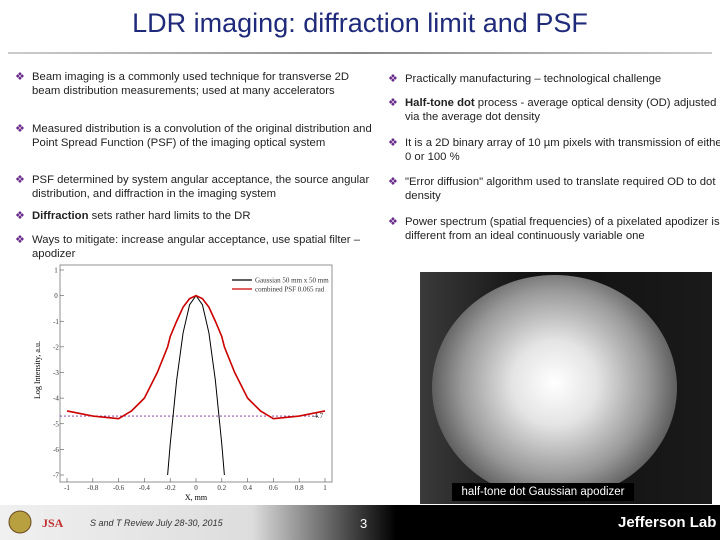 This screenshot has height=540, width=720. Describe the element at coordinates (56, 373) in the screenshot. I see `y-tick-label: -3` at that location.